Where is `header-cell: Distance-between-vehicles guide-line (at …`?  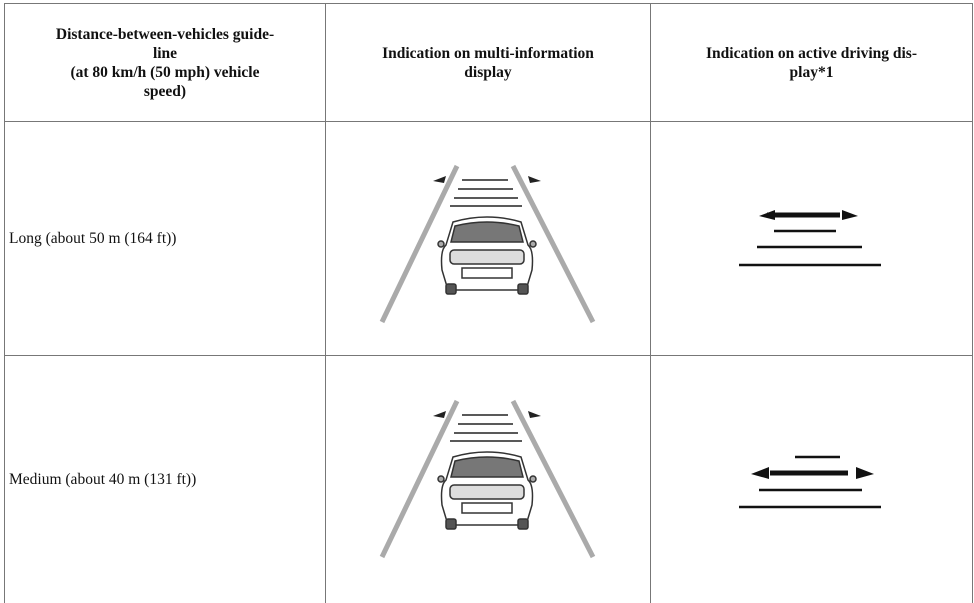
header-cell: Distance-between-vehicles guide-line (at … is located at coordinates (164, 62).